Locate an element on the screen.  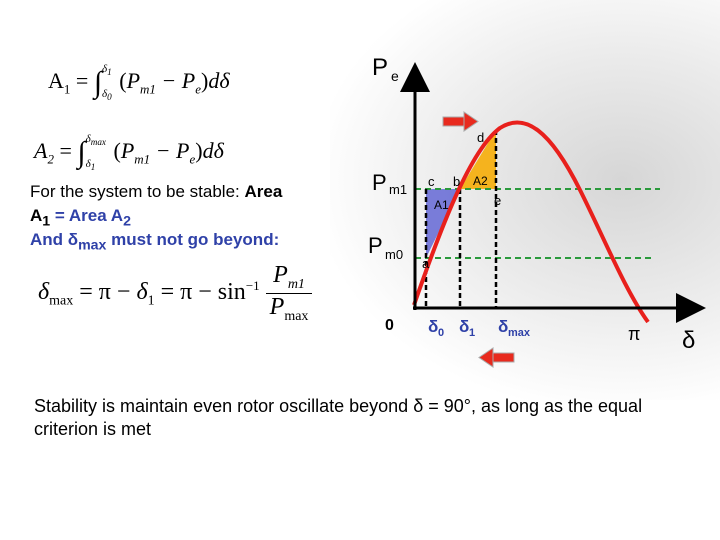
stable-condition-line: For the system to be stable: Area is located at coordinates (156, 192).